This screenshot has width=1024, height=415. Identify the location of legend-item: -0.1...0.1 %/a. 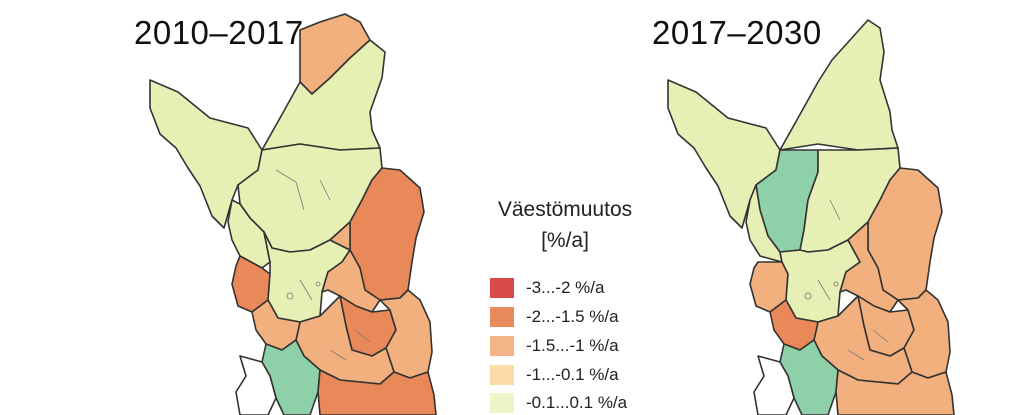
(558, 403).